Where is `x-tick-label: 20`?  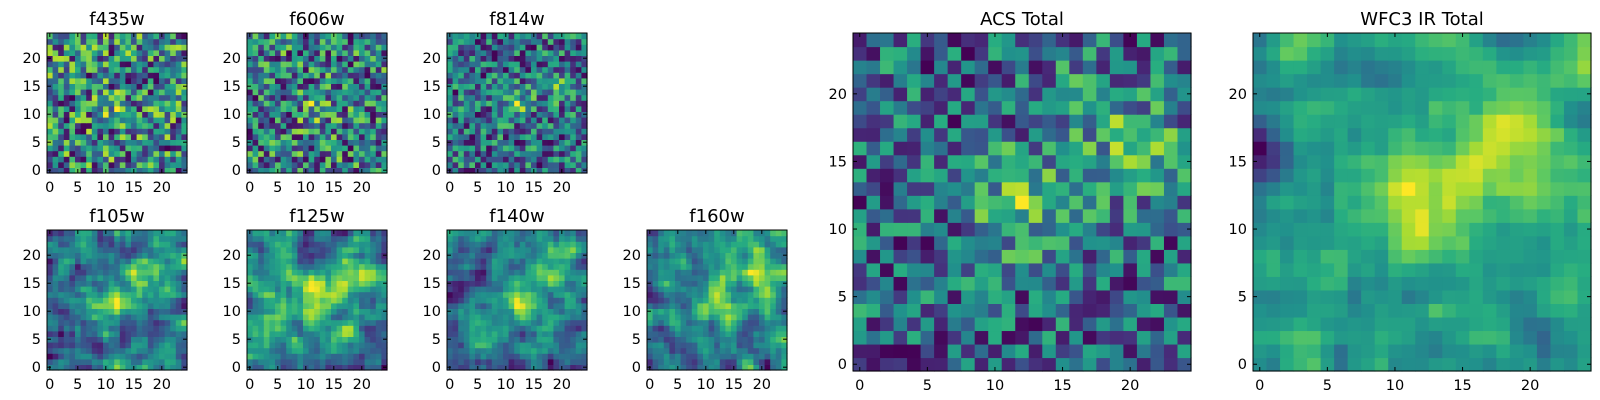 x-tick-label: 20 is located at coordinates (562, 188).